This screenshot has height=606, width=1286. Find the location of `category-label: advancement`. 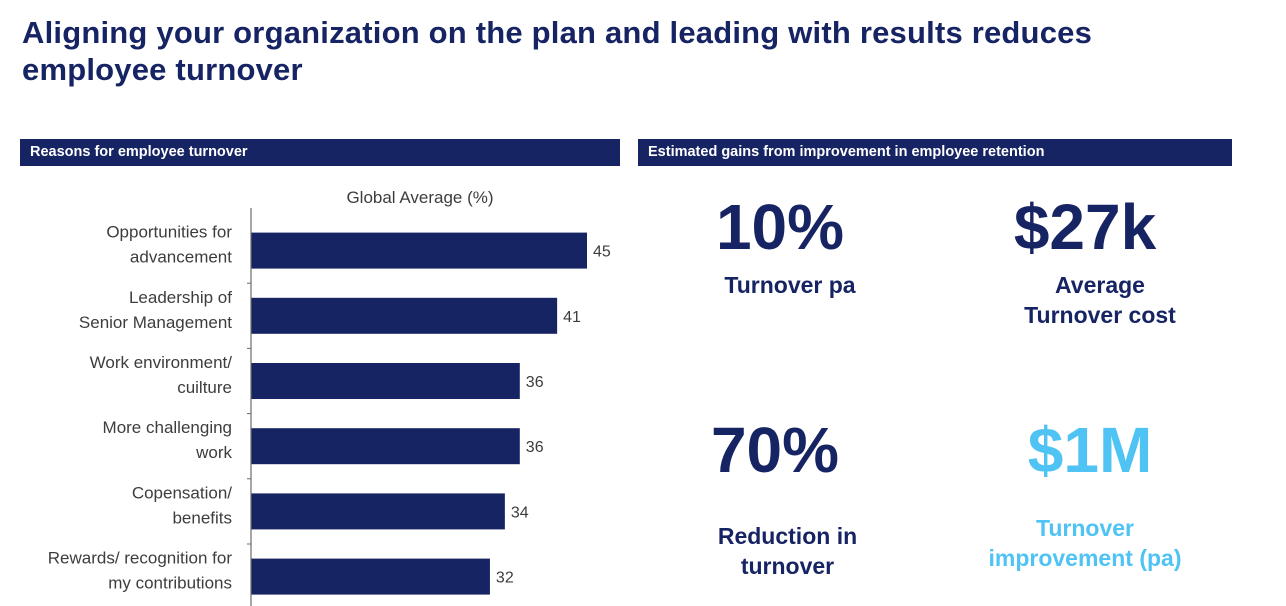

category-label: advancement is located at coordinates (181, 257).